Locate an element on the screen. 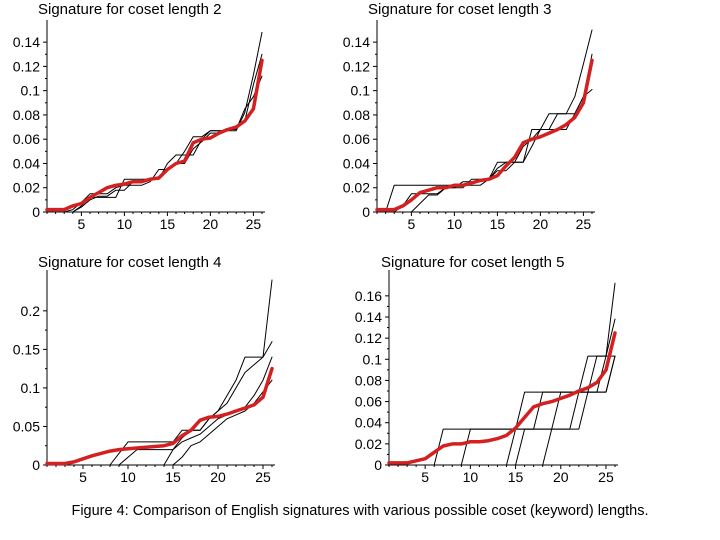 The width and height of the screenshot is (720, 540). y-tick-label: 0.2 is located at coordinates (31, 311).